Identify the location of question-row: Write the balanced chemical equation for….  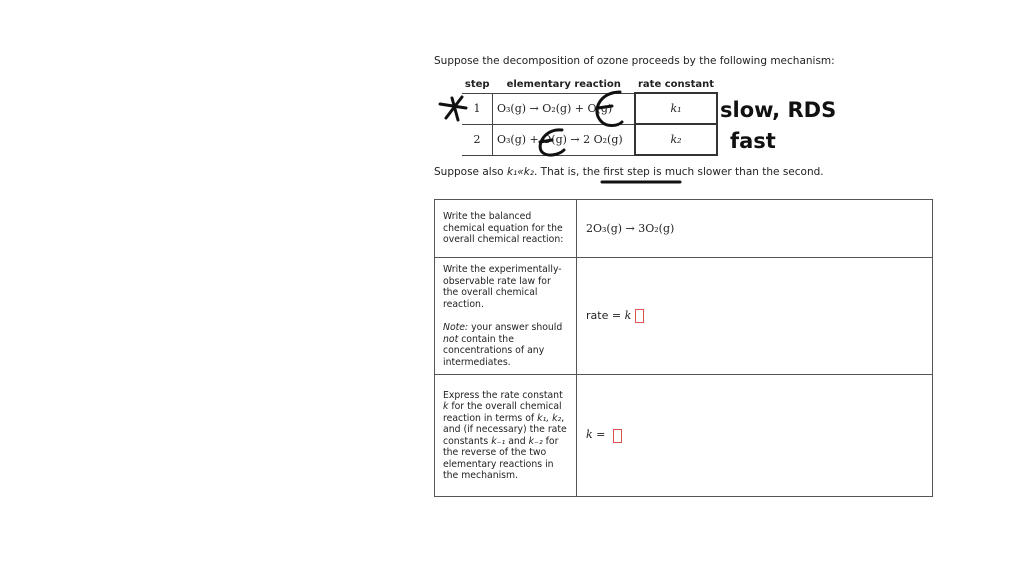
(683, 228).